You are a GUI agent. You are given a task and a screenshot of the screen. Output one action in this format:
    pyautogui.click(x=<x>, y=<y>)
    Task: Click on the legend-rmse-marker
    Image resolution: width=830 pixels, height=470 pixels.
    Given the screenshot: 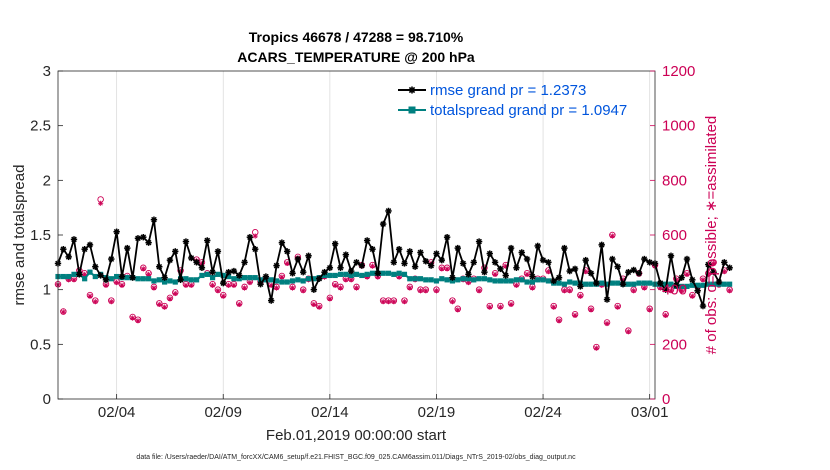 What is the action you would take?
    pyautogui.click(x=412, y=90)
    